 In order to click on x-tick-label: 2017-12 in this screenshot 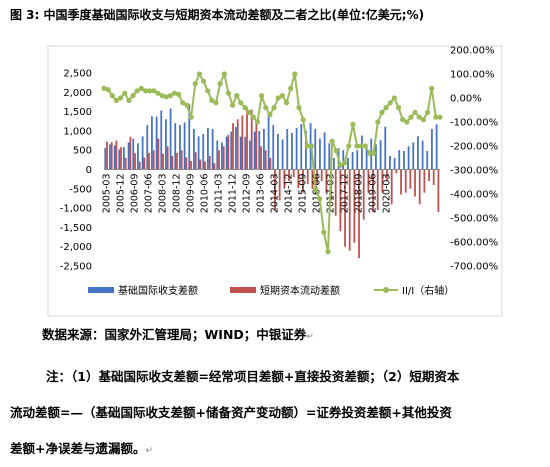, I will do `click(344, 194)`.